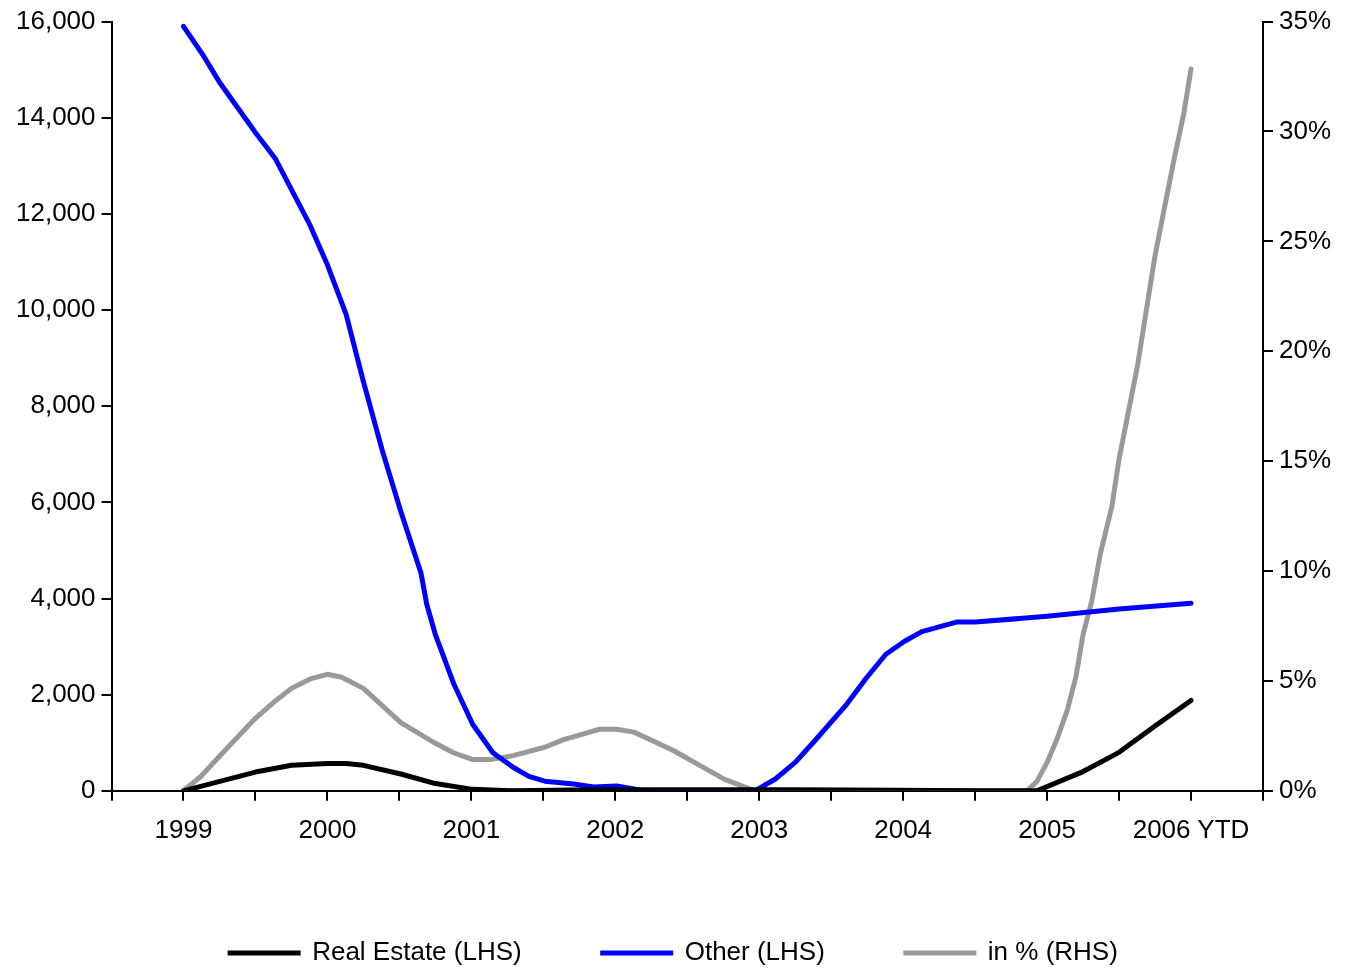 Image resolution: width=1347 pixels, height=976 pixels. What do you see at coordinates (759, 828) in the screenshot?
I see `x-tick-label: 2003` at bounding box center [759, 828].